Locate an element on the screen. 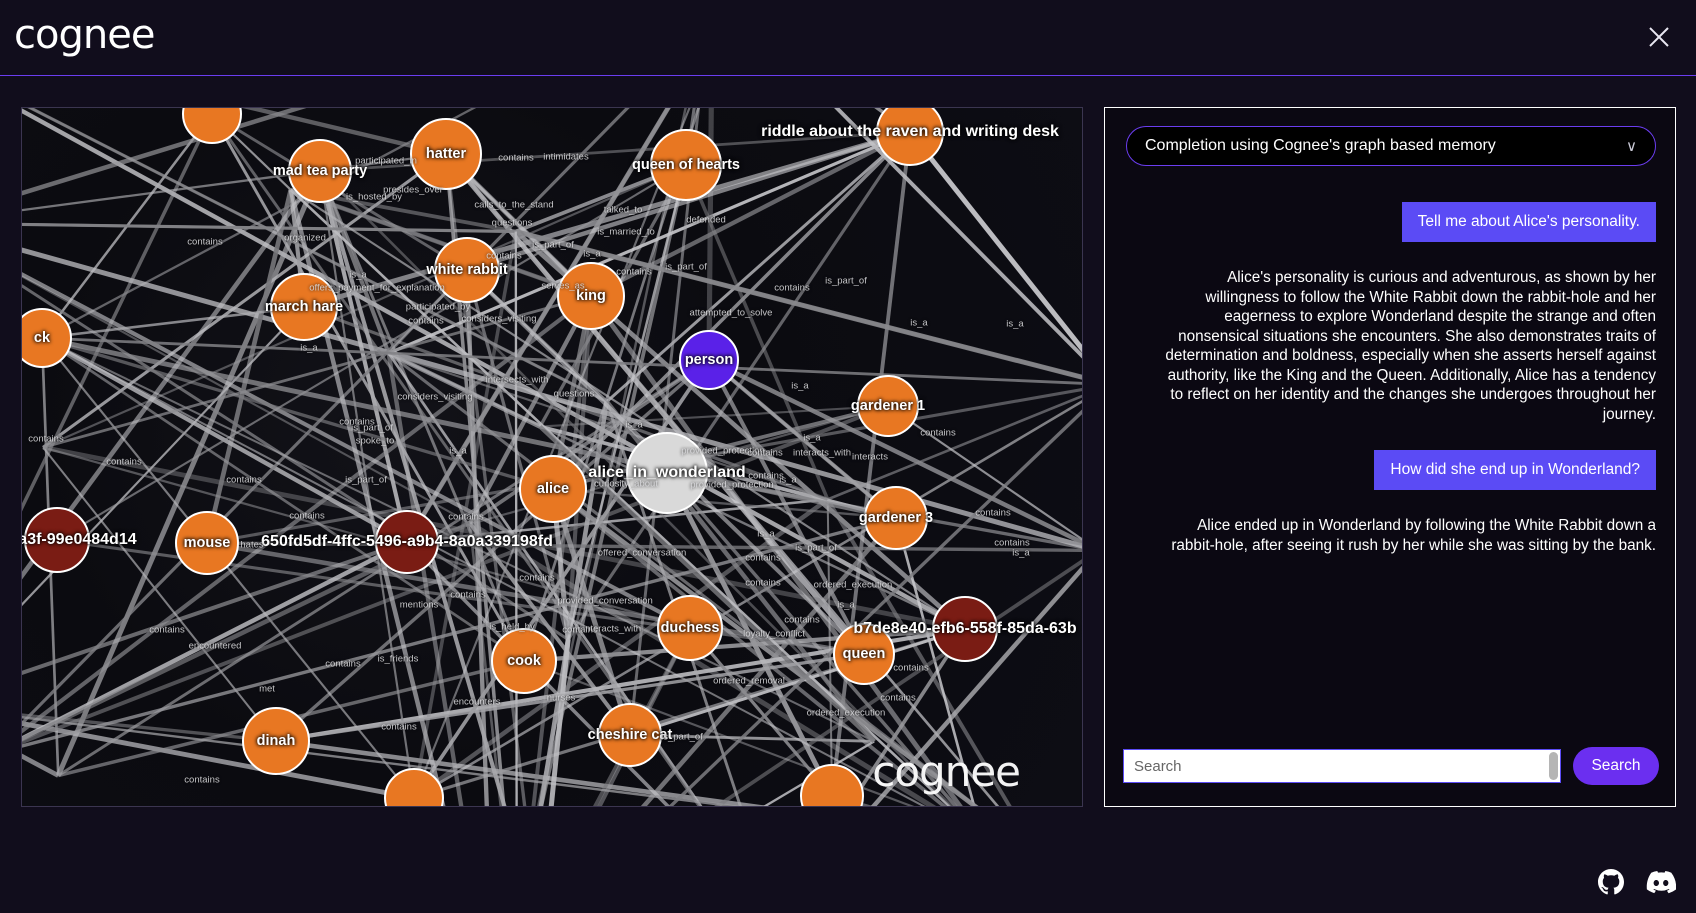  search-bar: Search is located at coordinates (1391, 766).